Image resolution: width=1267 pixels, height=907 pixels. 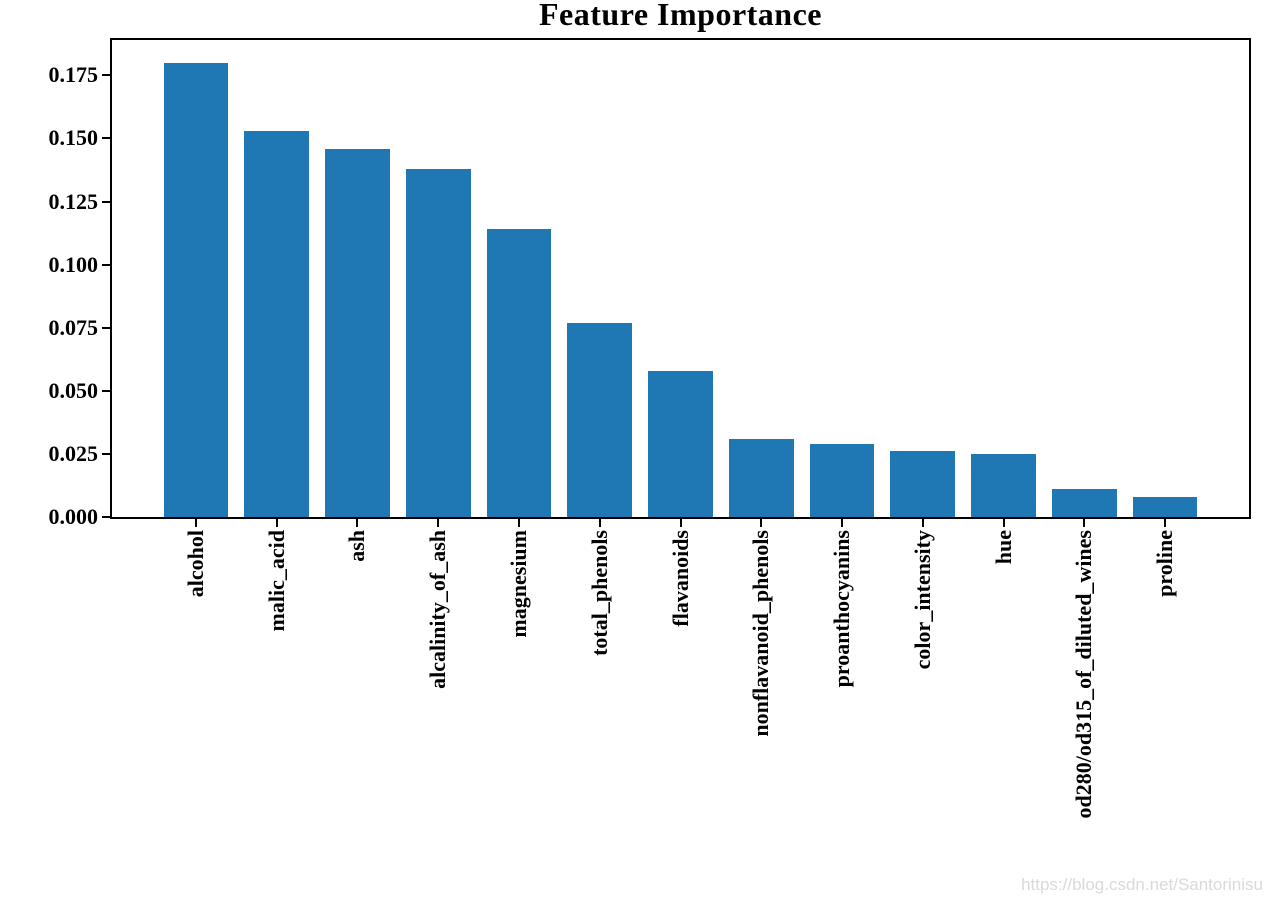 I want to click on x-tick-label: proanthocyanins, so click(x=841, y=609).